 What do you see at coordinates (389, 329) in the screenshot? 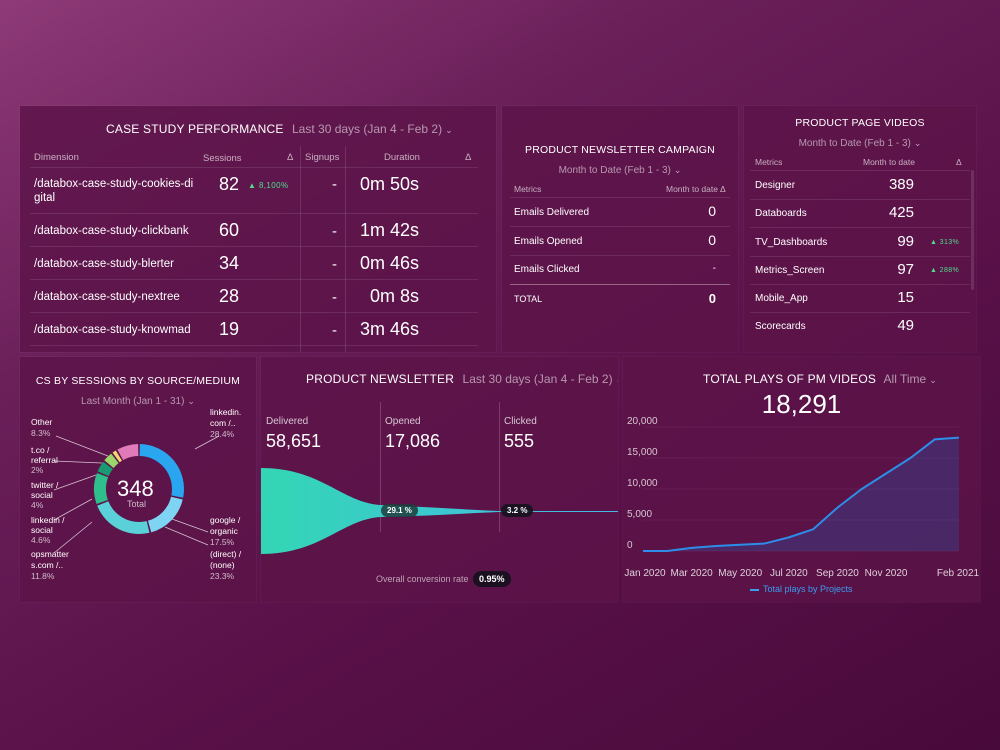
I see `row-duration: 3m 46s` at bounding box center [389, 329].